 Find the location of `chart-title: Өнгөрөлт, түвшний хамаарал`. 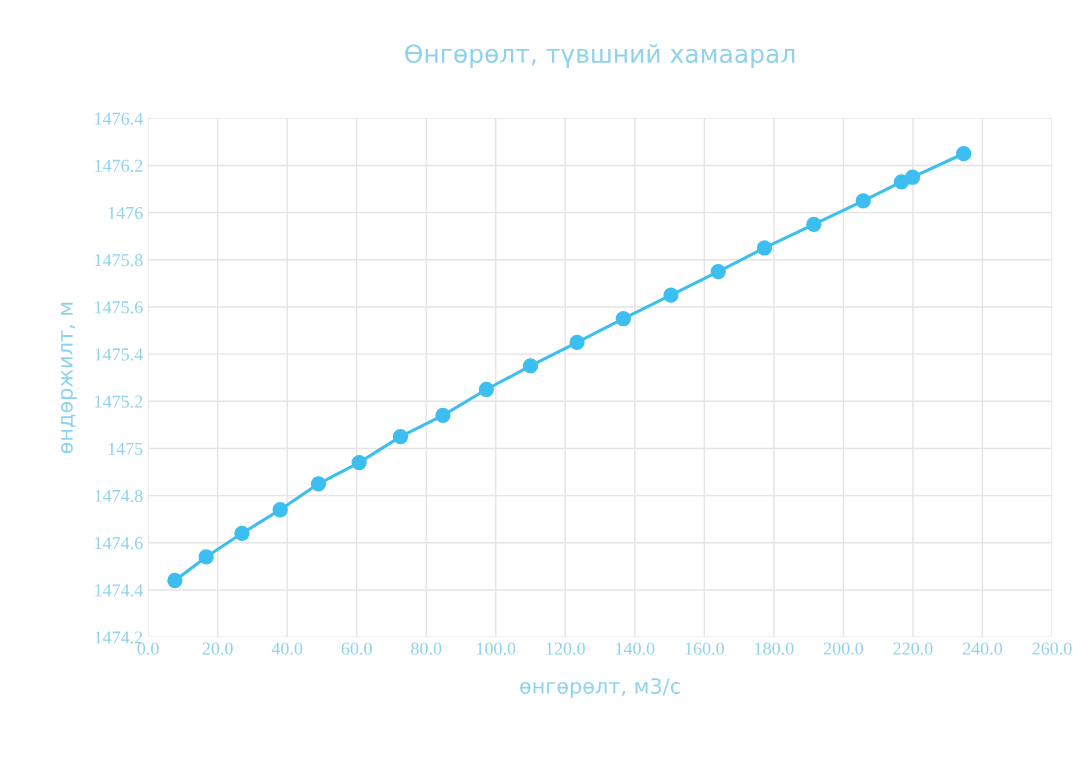

chart-title: Өнгөрөлт, түвшний хамаарал is located at coordinates (600, 55).